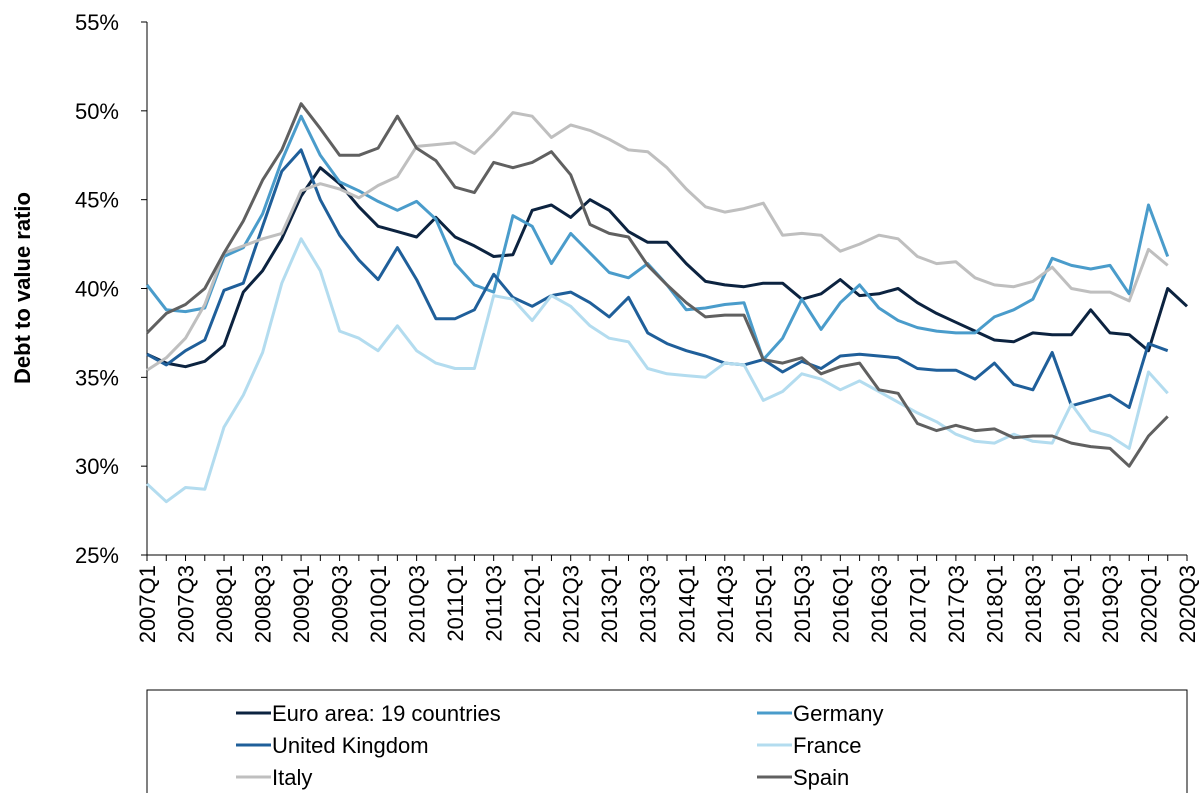 The height and width of the screenshot is (793, 1204). Describe the element at coordinates (879, 604) in the screenshot. I see `x-tick-label: 2016Q3` at that location.